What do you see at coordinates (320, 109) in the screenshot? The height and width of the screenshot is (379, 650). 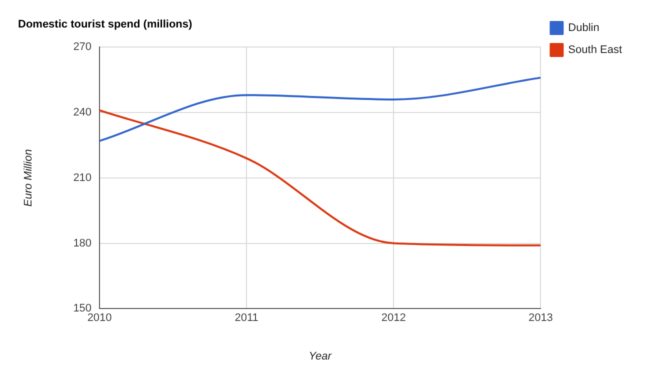 I see `line-series` at bounding box center [320, 109].